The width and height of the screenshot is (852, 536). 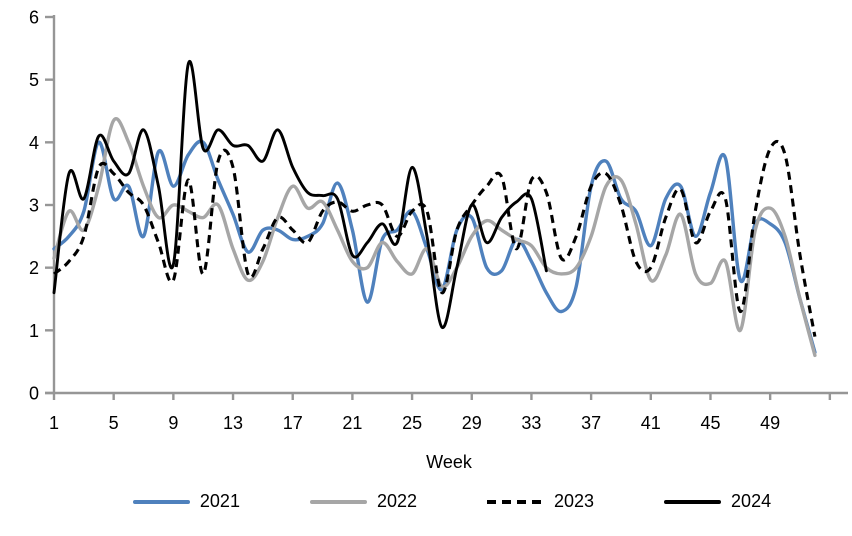 What do you see at coordinates (439, 501) in the screenshot?
I see `legend: 2021 2022 2023 2024` at bounding box center [439, 501].